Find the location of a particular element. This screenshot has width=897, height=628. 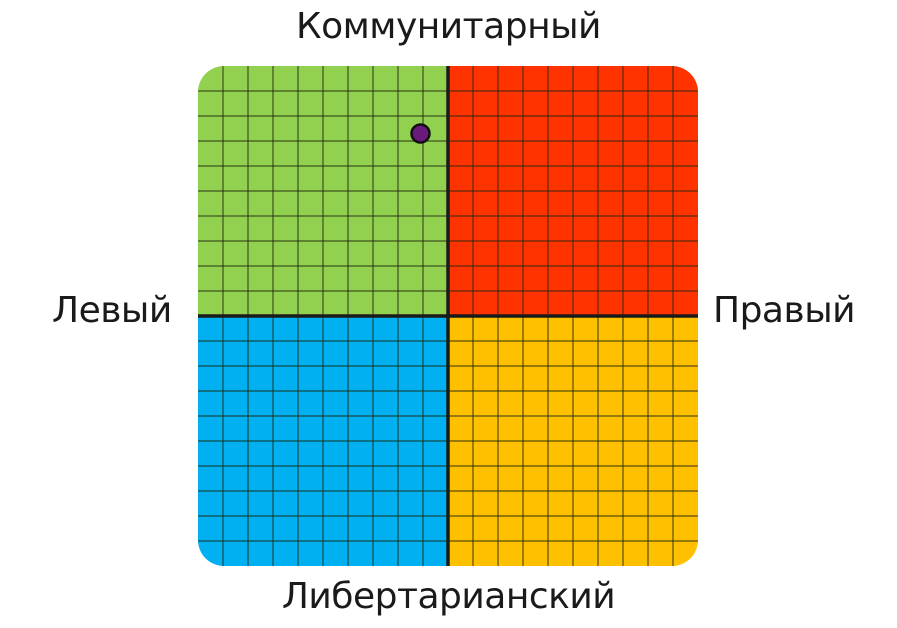

axis-label-left: Левый is located at coordinates (112, 310).